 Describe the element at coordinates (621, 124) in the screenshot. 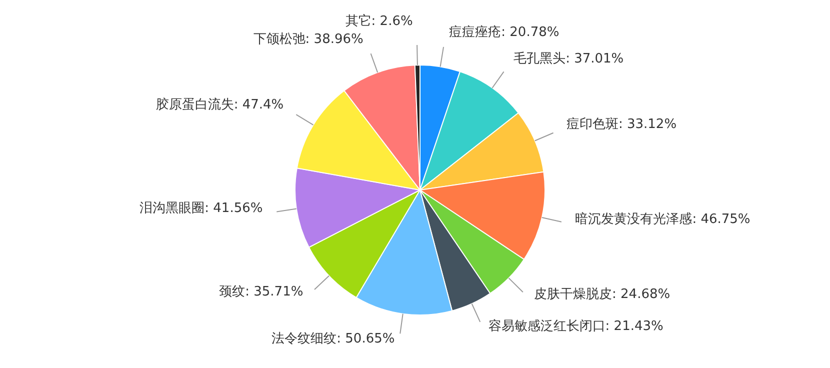

I see `slice-label: 痘印色斑: 33.12%` at that location.